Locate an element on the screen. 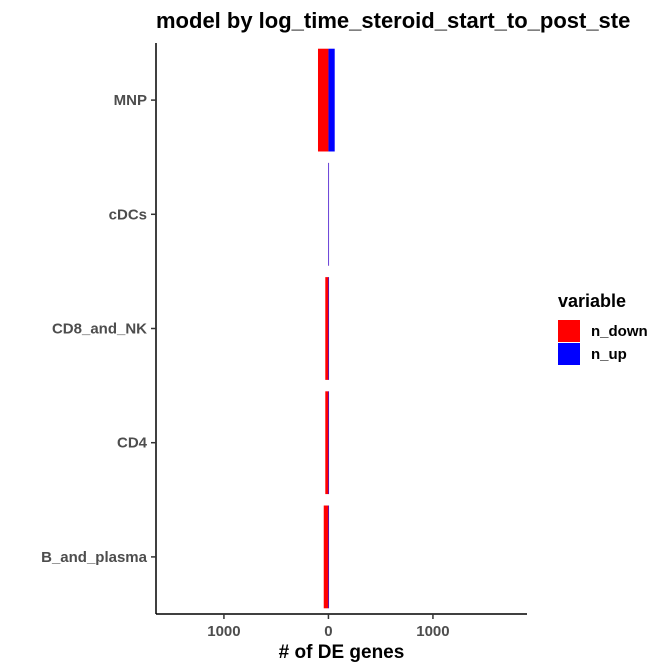  legend-label-n_up: n_up is located at coordinates (609, 354).